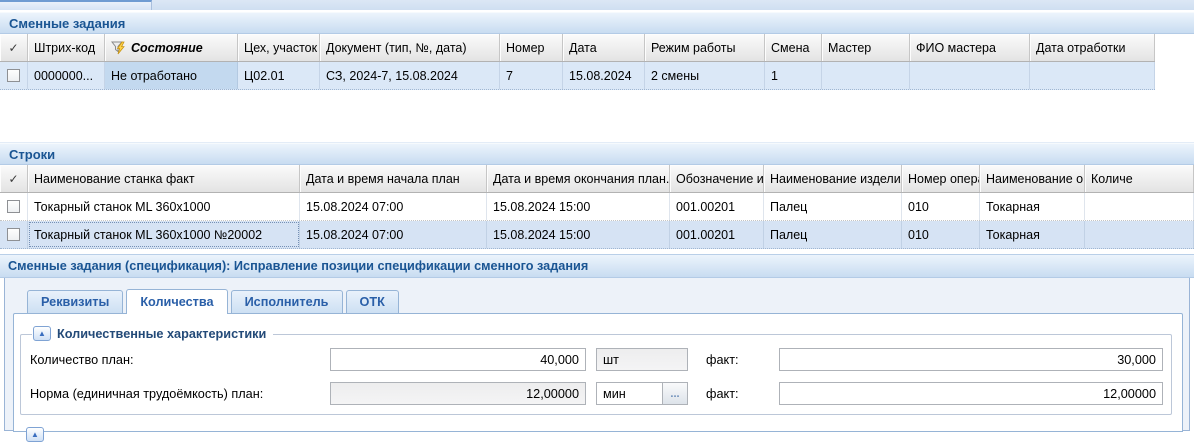 This screenshot has width=1194, height=442. I want to click on column-header-number: Номер, so click(531, 47).